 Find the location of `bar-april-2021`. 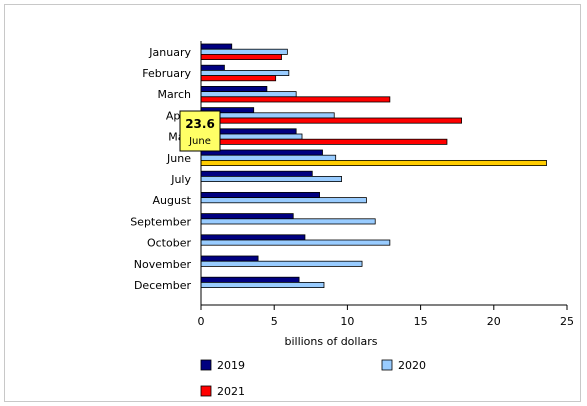

bar-april-2021 is located at coordinates (331, 120).